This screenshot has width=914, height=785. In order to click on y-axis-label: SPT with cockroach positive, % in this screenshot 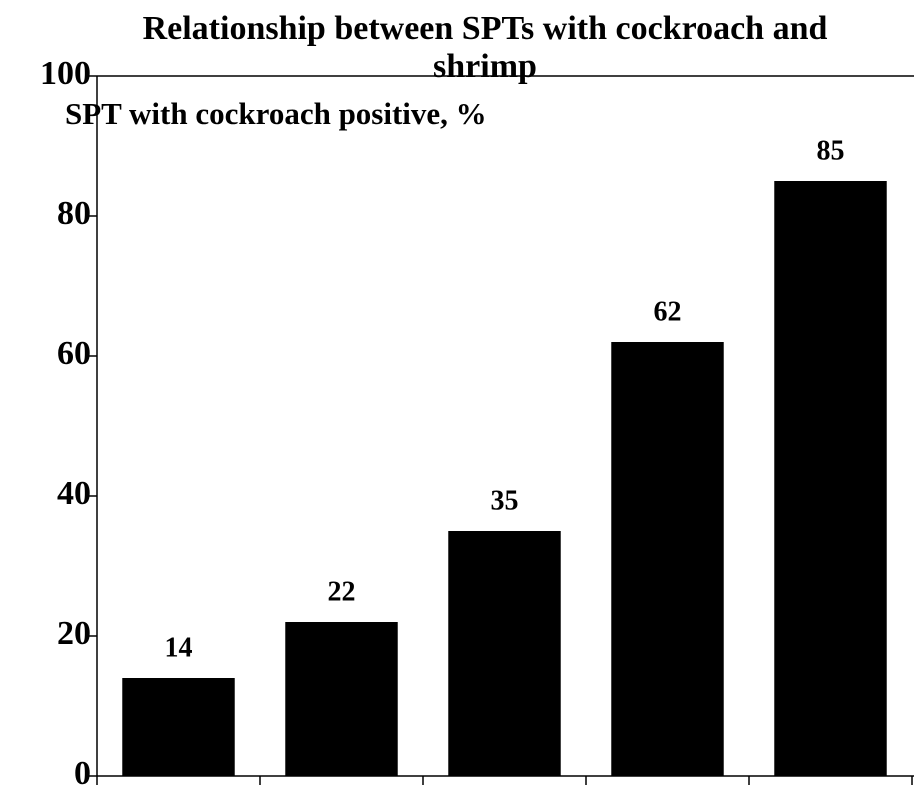, I will do `click(276, 113)`.